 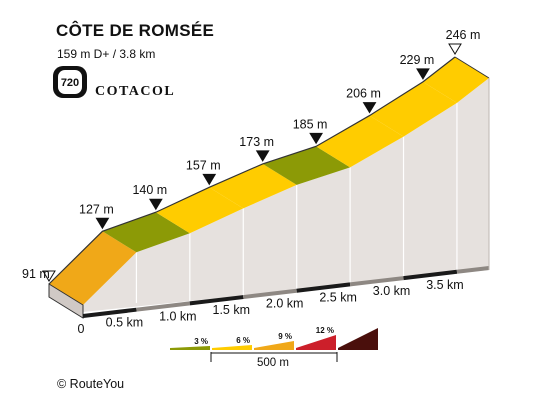 I want to click on elevation-label: 185 m, so click(x=310, y=124).